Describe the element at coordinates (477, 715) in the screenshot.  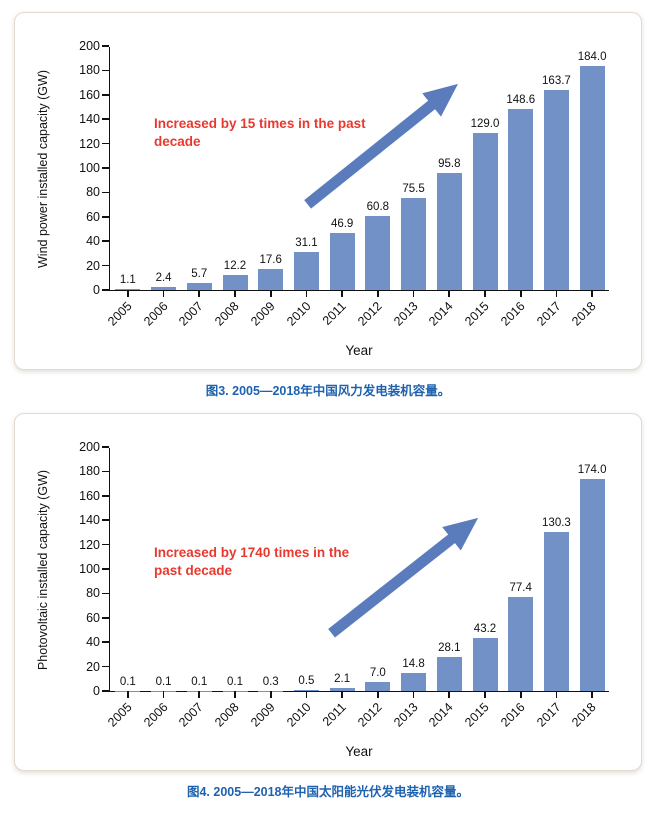
I see `x-tick-label: 2015` at that location.